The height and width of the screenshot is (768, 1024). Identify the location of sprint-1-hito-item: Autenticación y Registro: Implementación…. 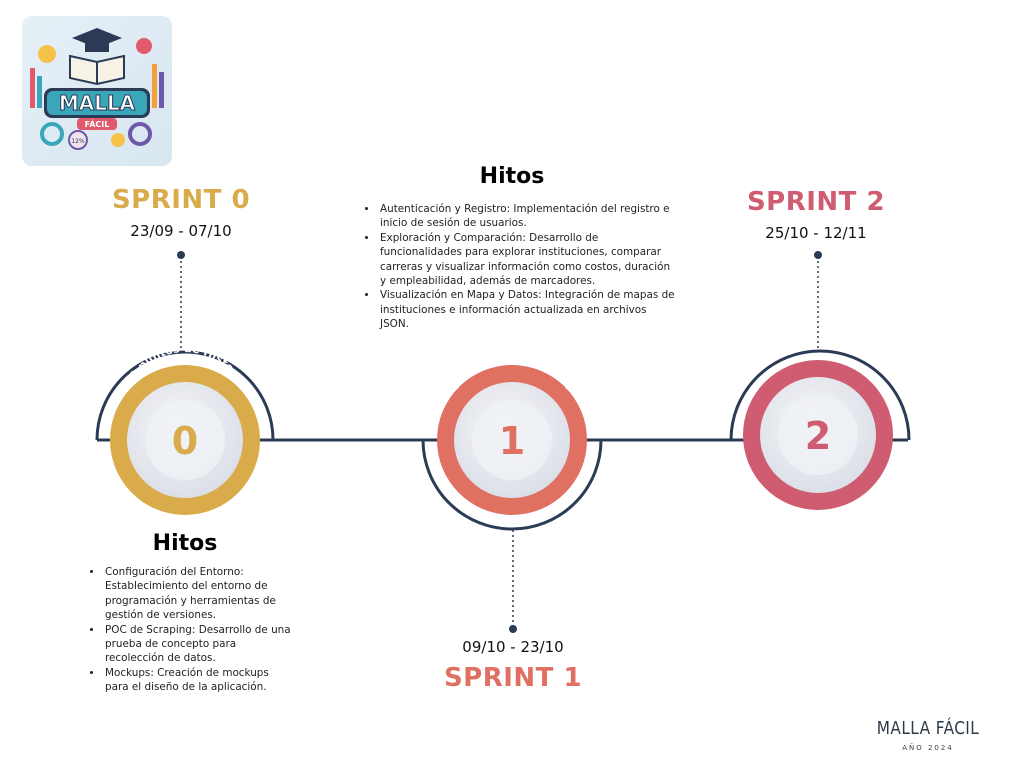
(528, 216).